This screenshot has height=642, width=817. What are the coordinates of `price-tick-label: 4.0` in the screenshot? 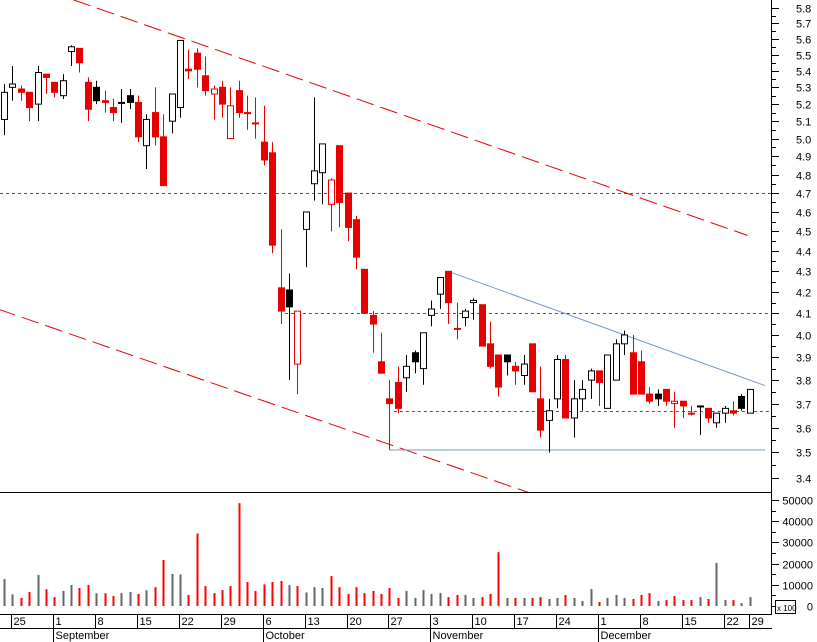 It's located at (803, 337).